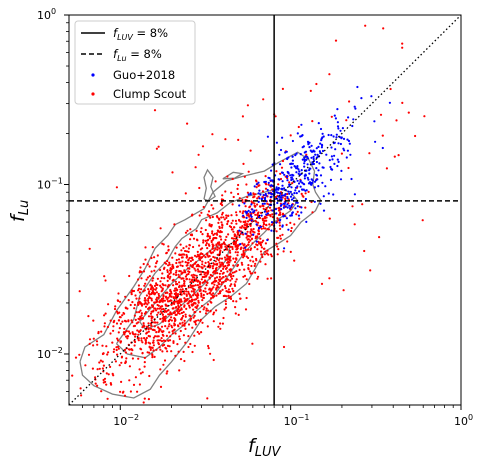  Describe the element at coordinates (120, 421) in the screenshot. I see `x-tick-base: 10` at that location.